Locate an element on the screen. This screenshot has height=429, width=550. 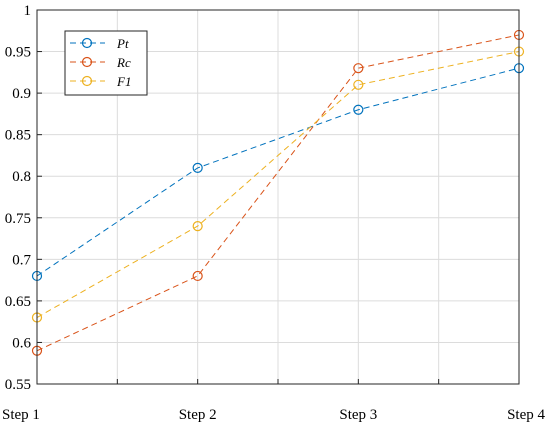
x-tick-label: Step 1 is located at coordinates (21, 415).